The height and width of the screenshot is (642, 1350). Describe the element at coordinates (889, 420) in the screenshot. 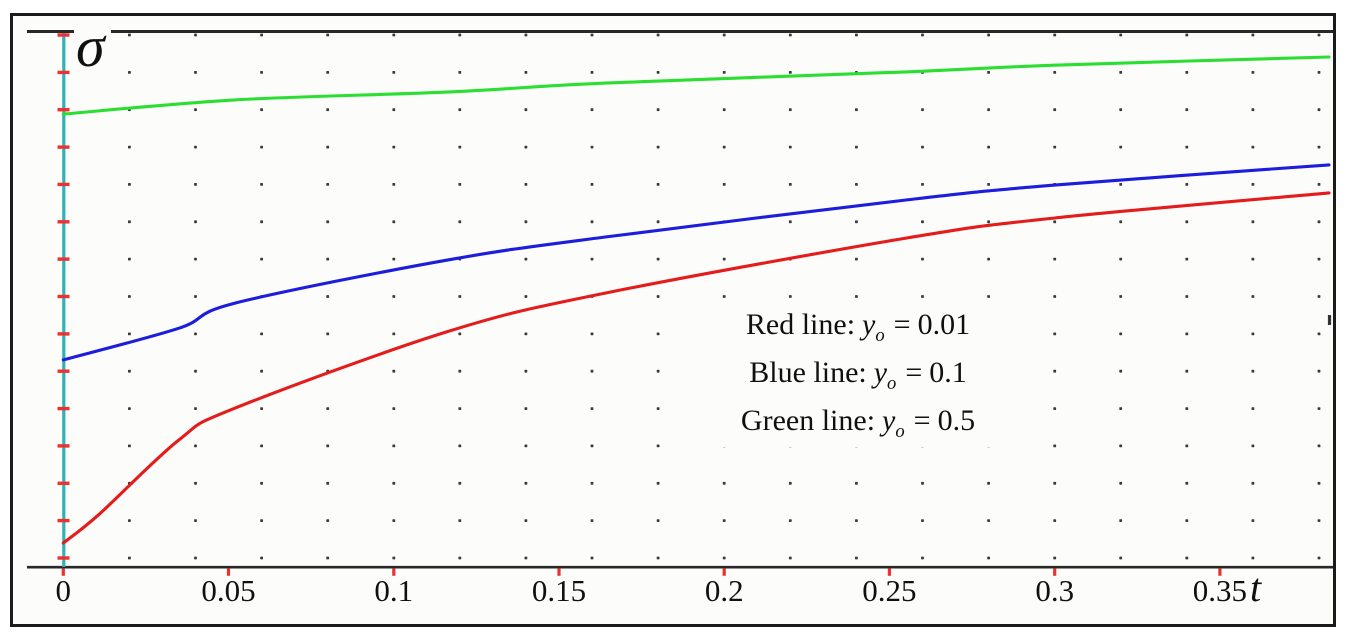

I see `legend-symbol: y` at that location.